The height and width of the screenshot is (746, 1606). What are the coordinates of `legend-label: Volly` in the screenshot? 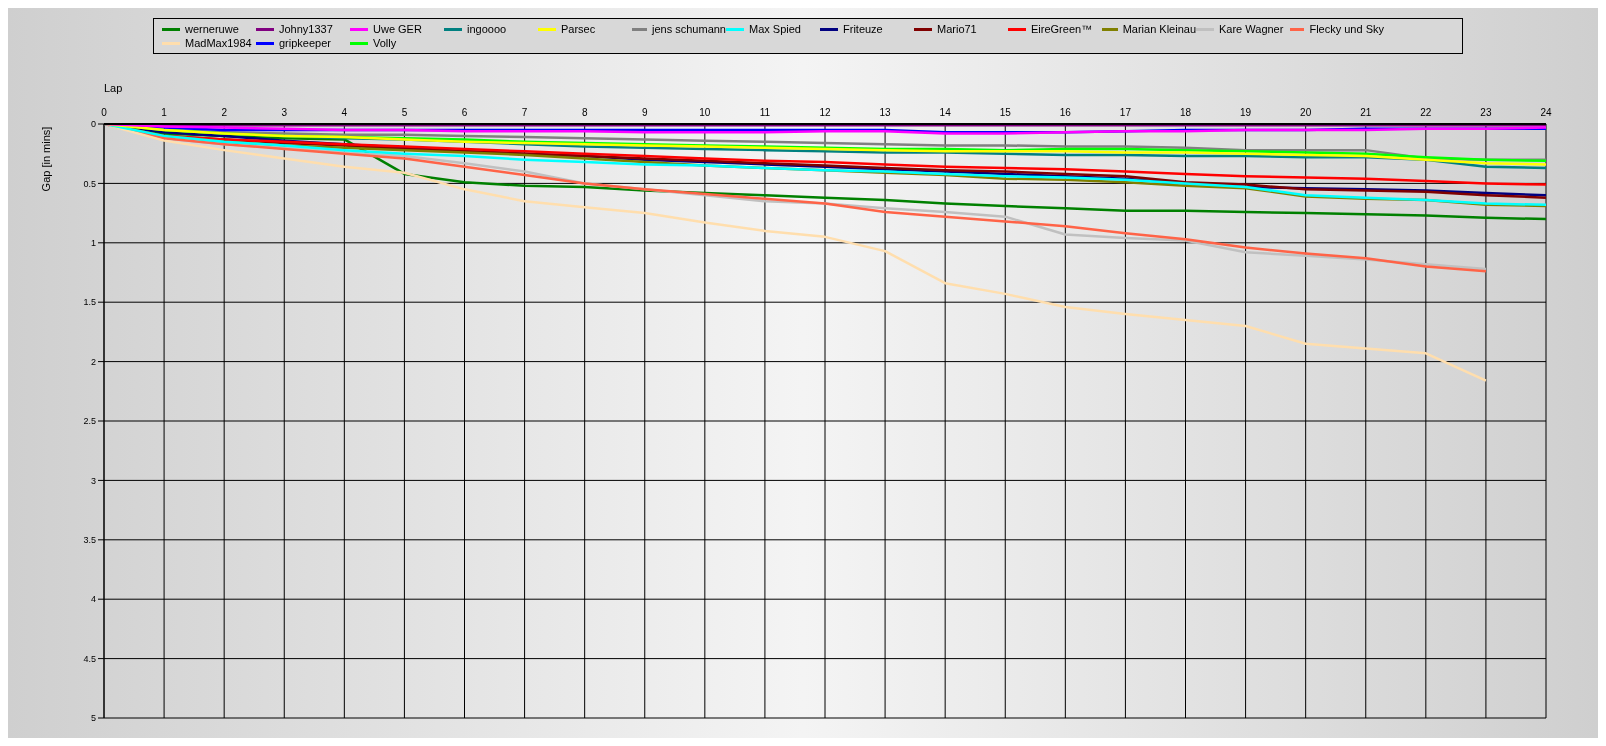 It's located at (385, 43).